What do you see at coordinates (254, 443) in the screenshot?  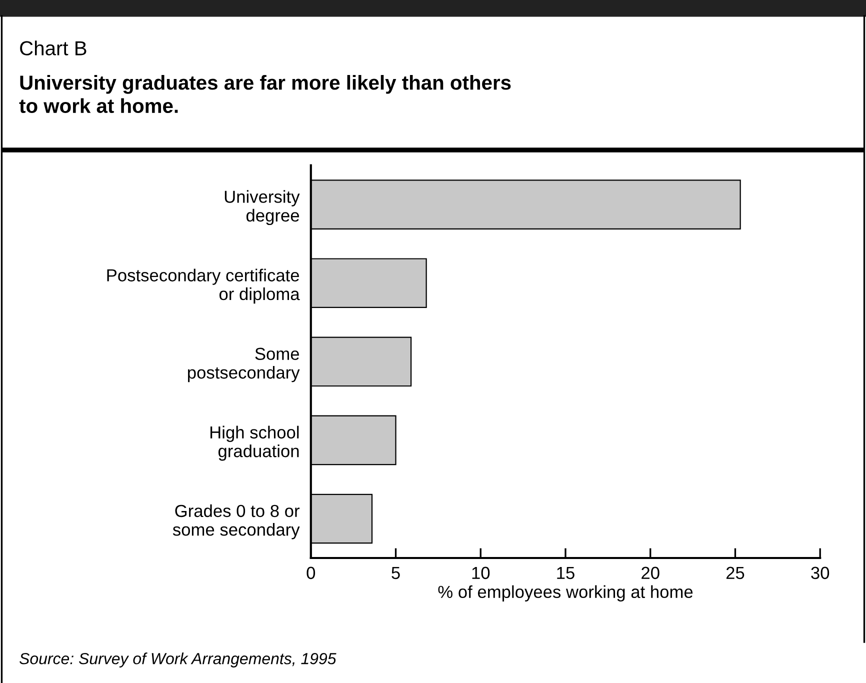 I see `y-tick-label: High school graduation` at bounding box center [254, 443].